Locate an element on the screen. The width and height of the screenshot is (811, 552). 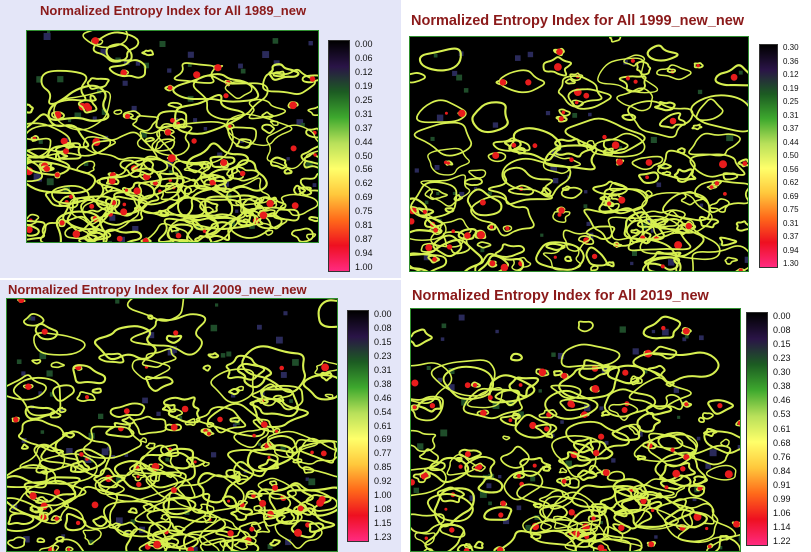
legend-tick-label: 0.69 is located at coordinates (791, 196).